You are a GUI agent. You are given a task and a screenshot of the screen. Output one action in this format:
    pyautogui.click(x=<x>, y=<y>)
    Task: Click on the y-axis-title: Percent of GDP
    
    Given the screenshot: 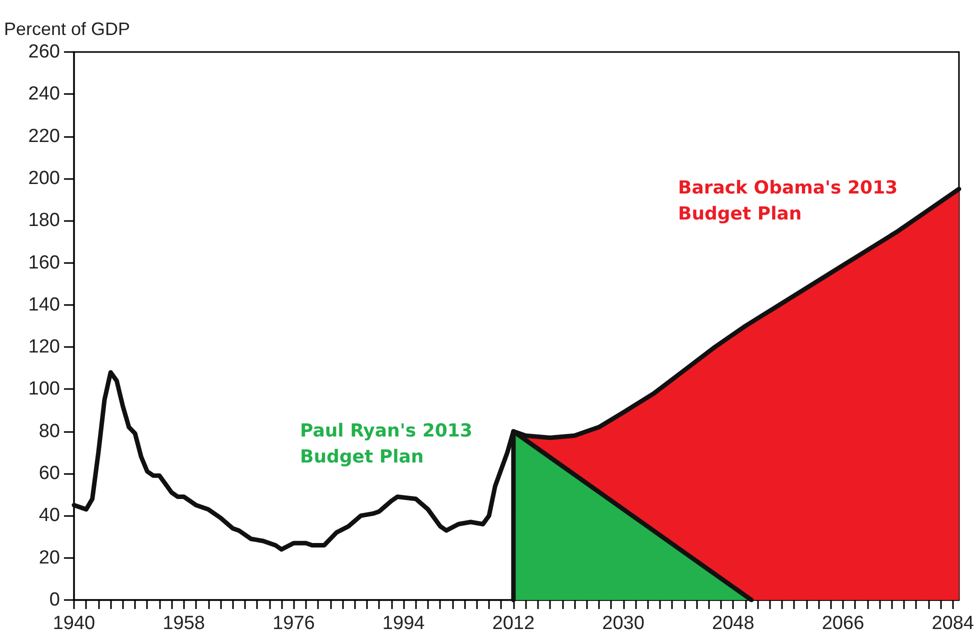 What is the action you would take?
    pyautogui.click(x=67, y=29)
    